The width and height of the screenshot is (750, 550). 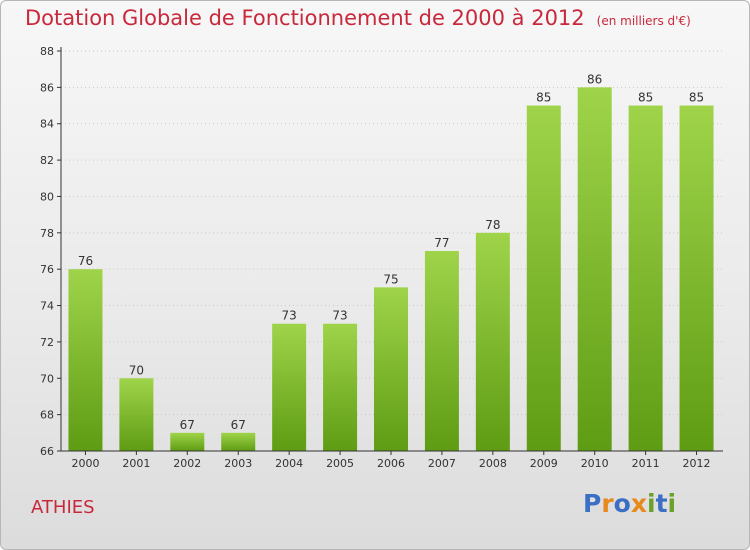 What do you see at coordinates (594, 79) in the screenshot?
I see `bar-value-label: 86` at bounding box center [594, 79].